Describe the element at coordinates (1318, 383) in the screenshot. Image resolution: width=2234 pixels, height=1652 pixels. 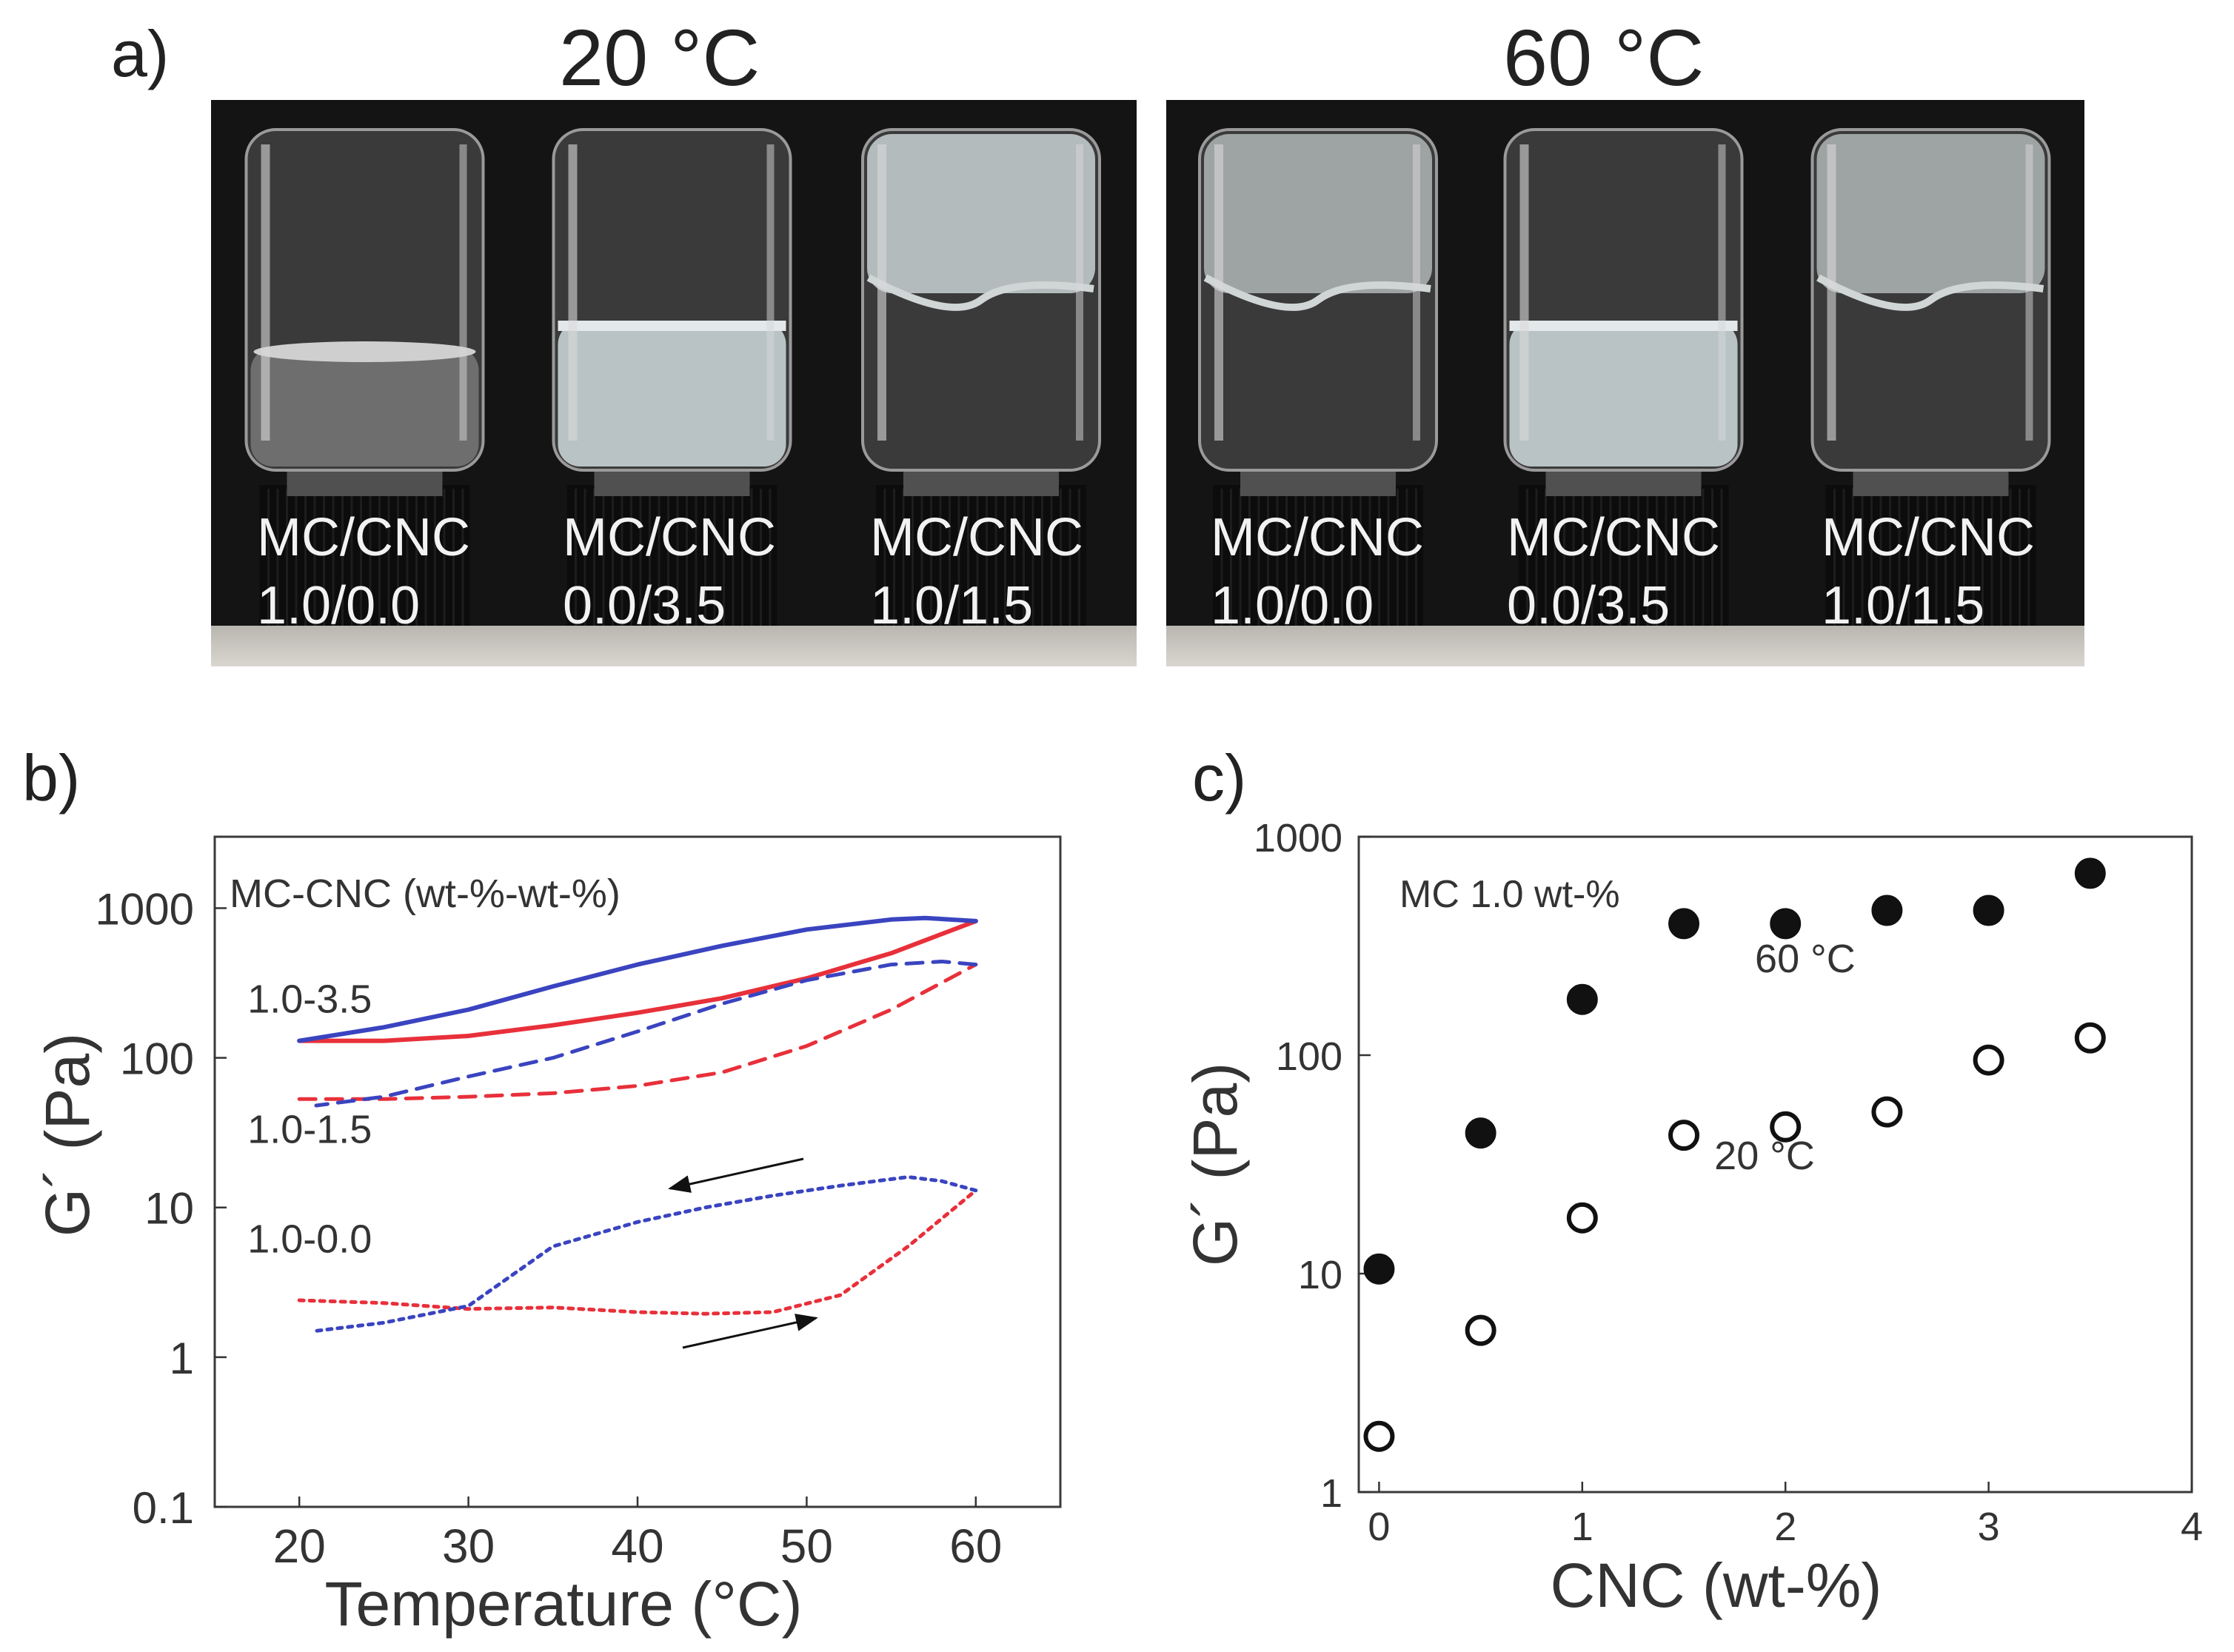
I see `vial-4: MC/CNC 1.0/0.0` at that location.